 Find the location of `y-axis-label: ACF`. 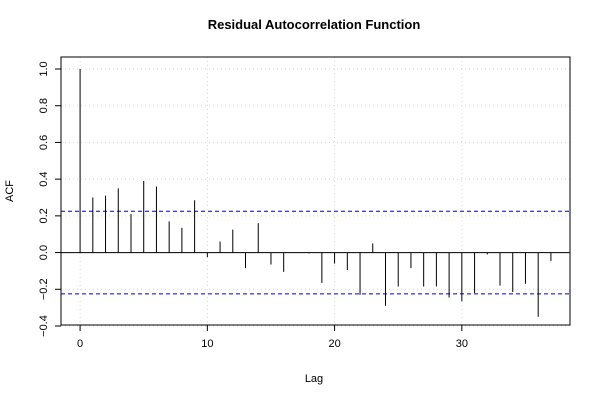

y-axis-label: ACF is located at coordinates (10, 191).